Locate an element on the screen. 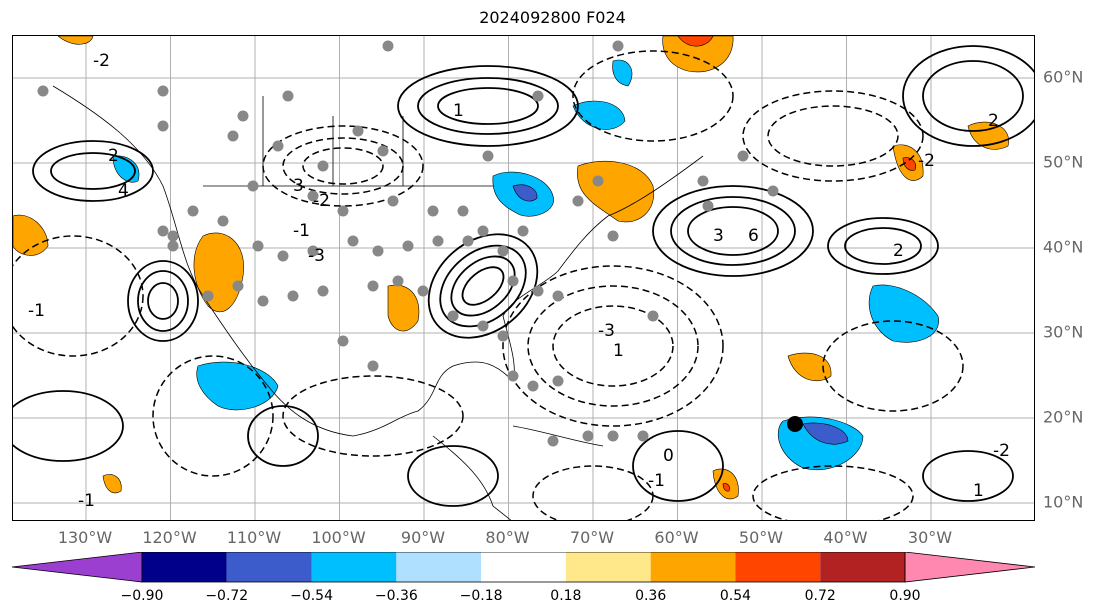 The height and width of the screenshot is (615, 1105). longitude-label: 60°W is located at coordinates (676, 537).